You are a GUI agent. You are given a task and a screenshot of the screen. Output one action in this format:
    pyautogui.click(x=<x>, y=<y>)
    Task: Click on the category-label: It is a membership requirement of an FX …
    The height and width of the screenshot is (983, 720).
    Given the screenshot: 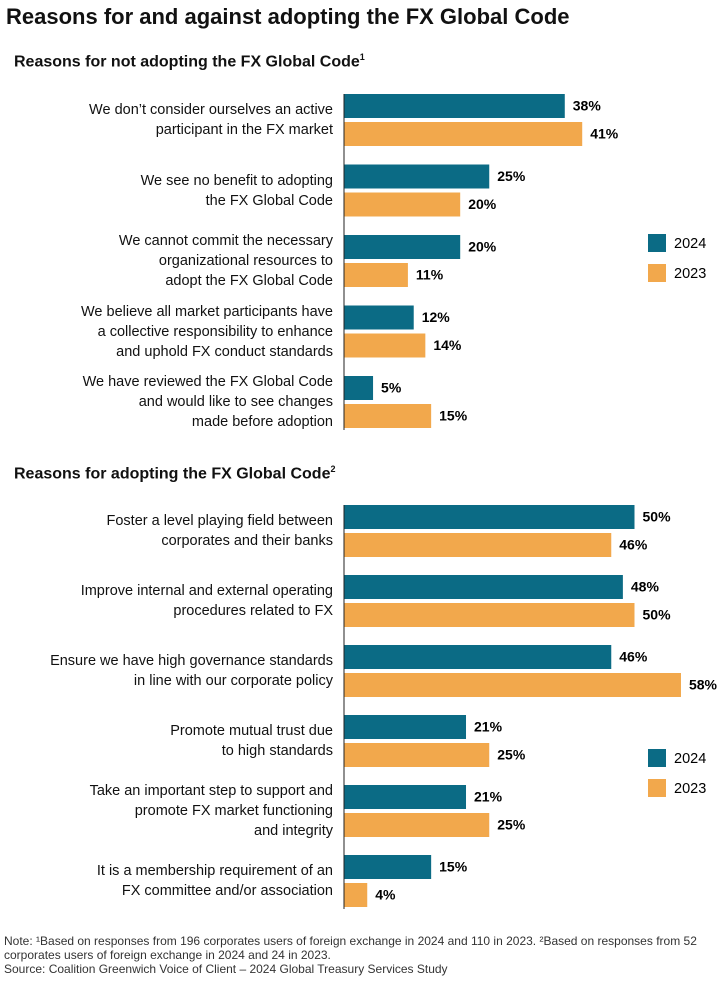 What is the action you would take?
    pyautogui.click(x=214, y=881)
    